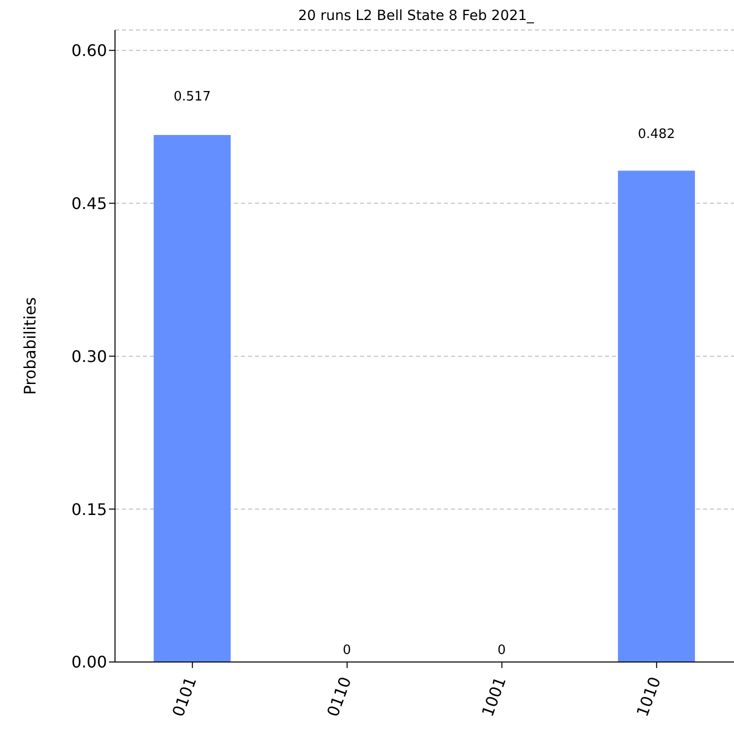  What do you see at coordinates (339, 697) in the screenshot?
I see `x-tick-label: 0110` at bounding box center [339, 697].